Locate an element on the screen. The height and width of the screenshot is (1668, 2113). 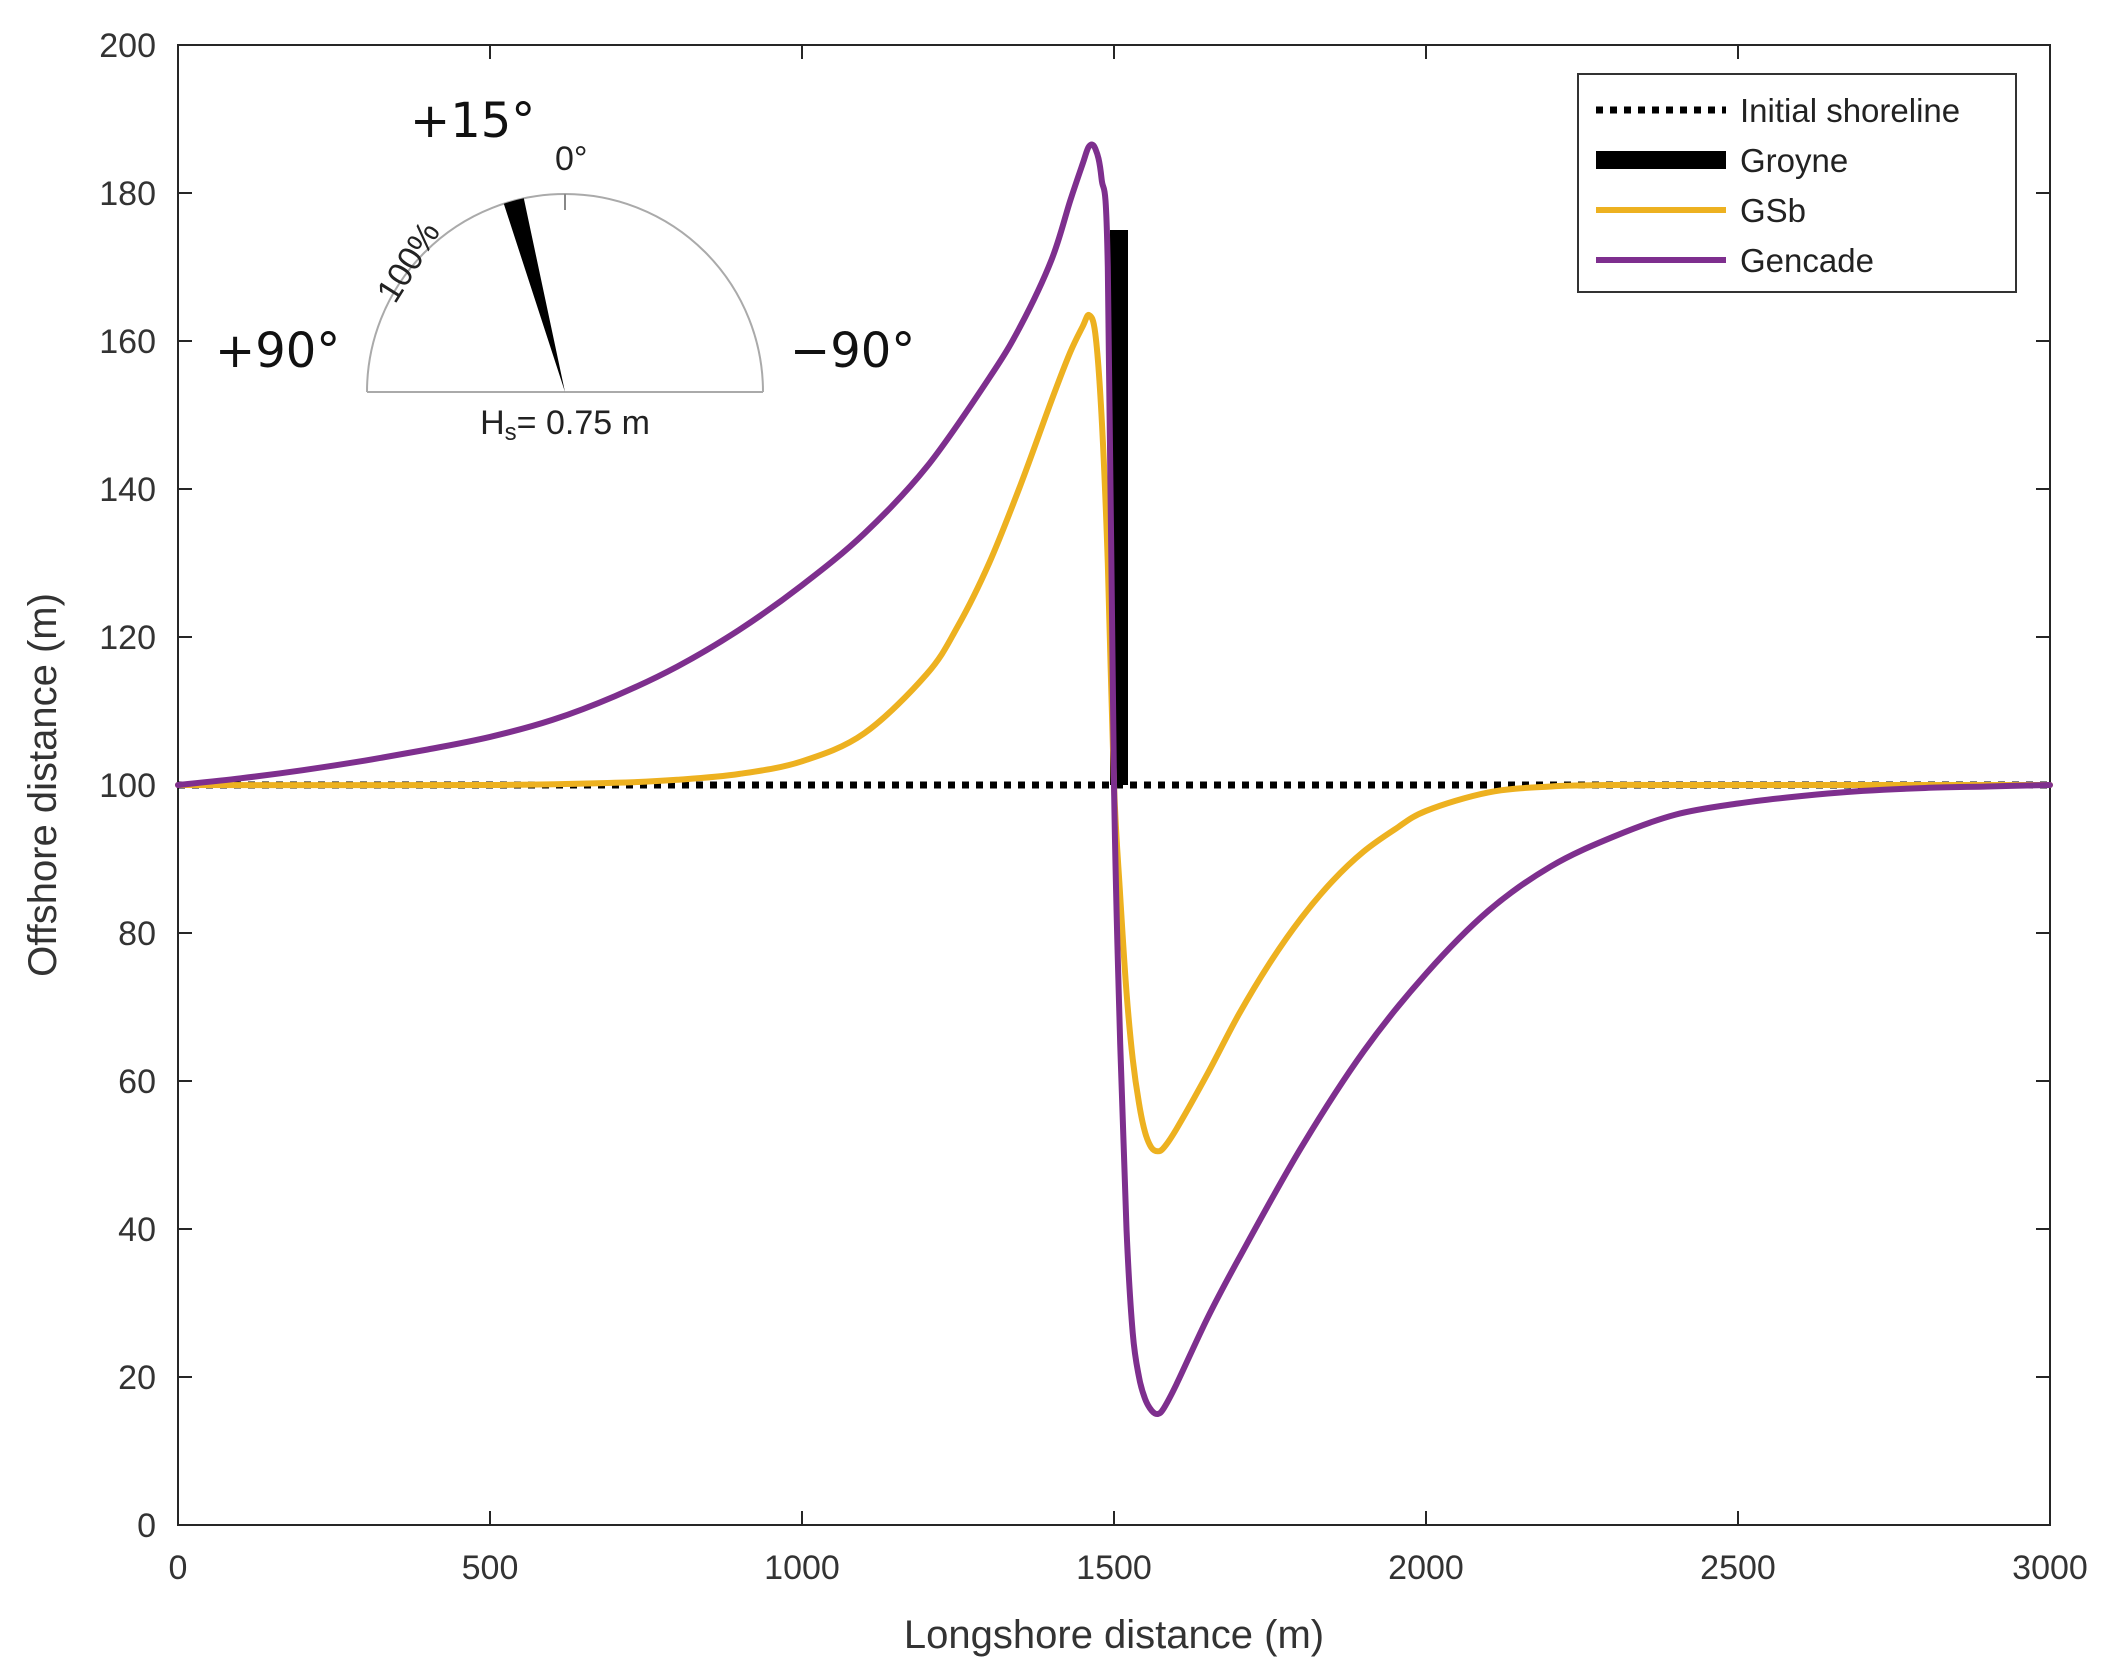
x-tick-label: 0 is located at coordinates (178, 1568).